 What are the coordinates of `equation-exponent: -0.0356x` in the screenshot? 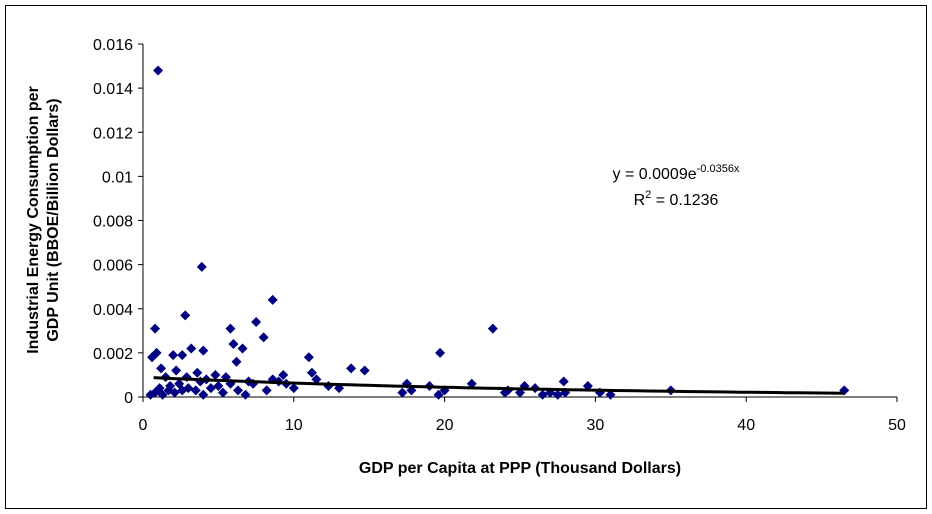 It's located at (718, 169).